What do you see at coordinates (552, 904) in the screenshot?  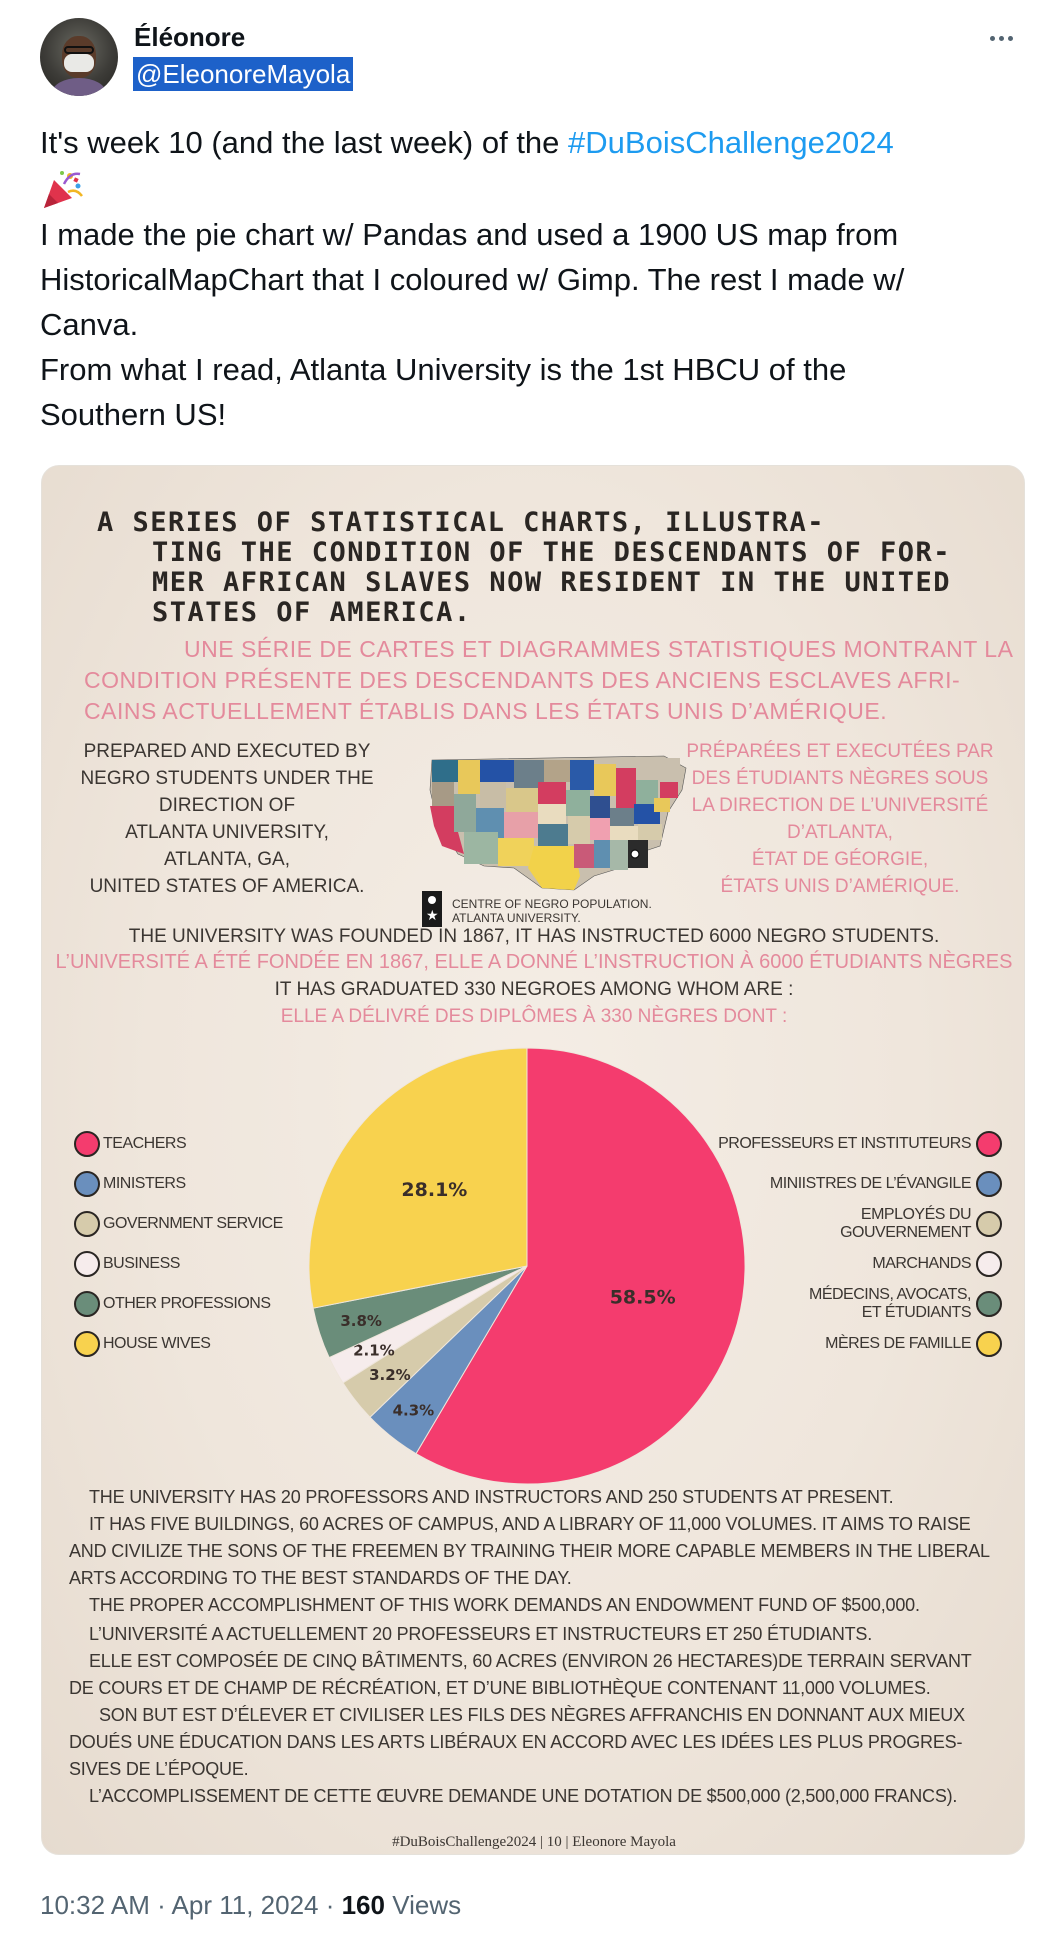 I see `map-legend-line1: CENTRE OF NEGRO POPULATION.` at bounding box center [552, 904].